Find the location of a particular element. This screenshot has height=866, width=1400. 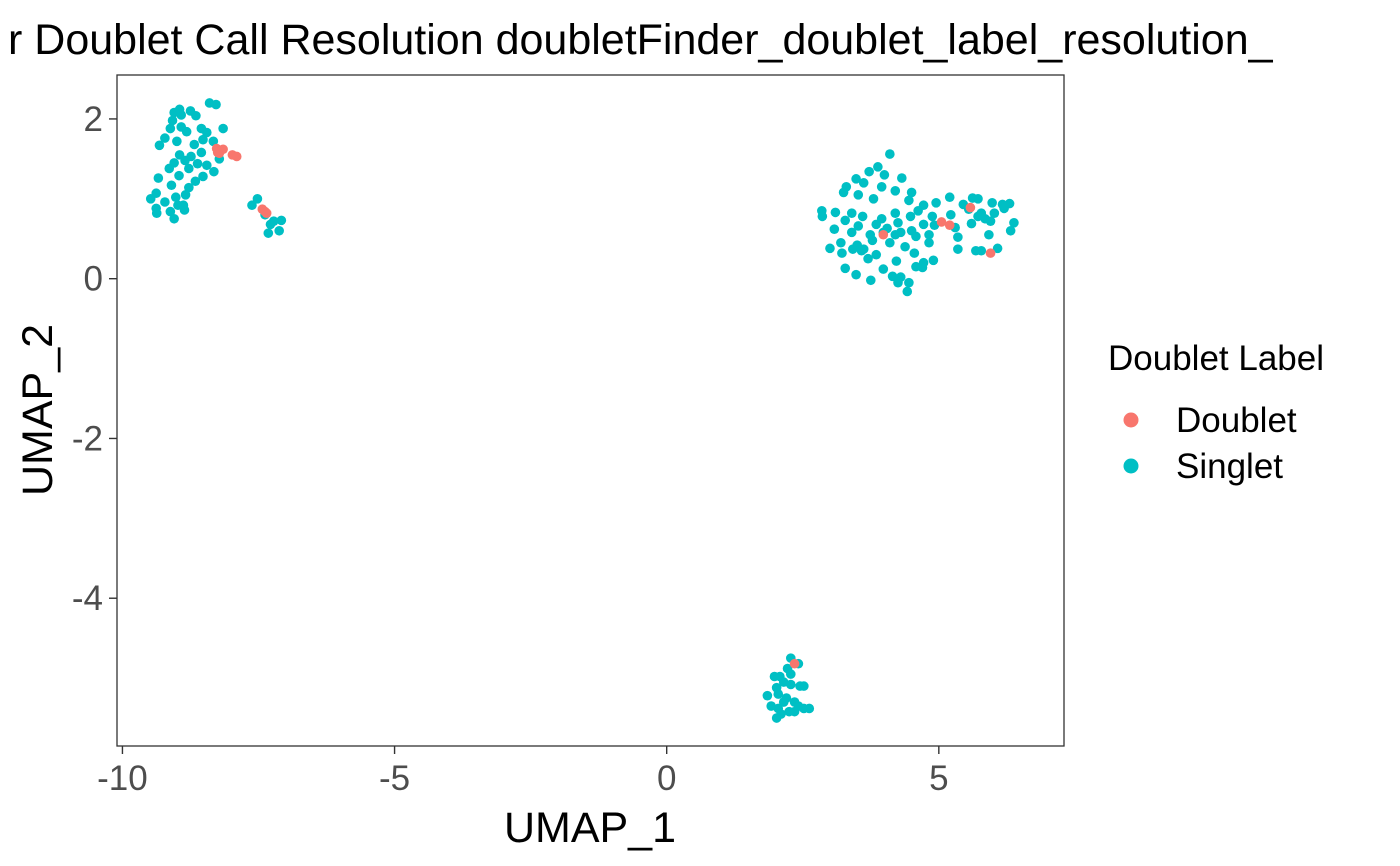

legend-title: Doublet Label is located at coordinates (1216, 358).